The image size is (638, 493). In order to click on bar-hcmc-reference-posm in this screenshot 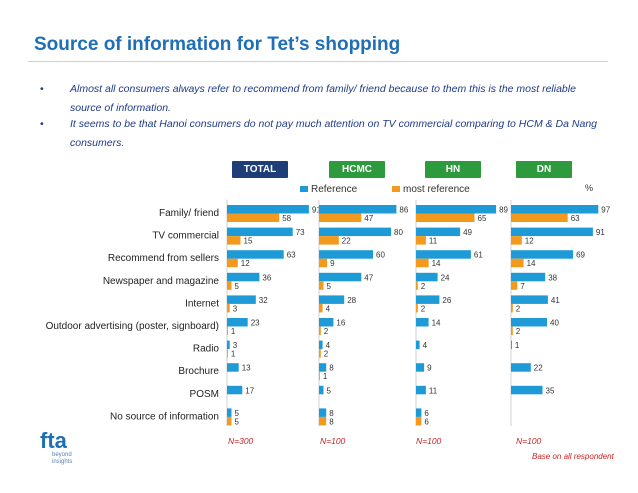, I will do `click(321, 390)`.